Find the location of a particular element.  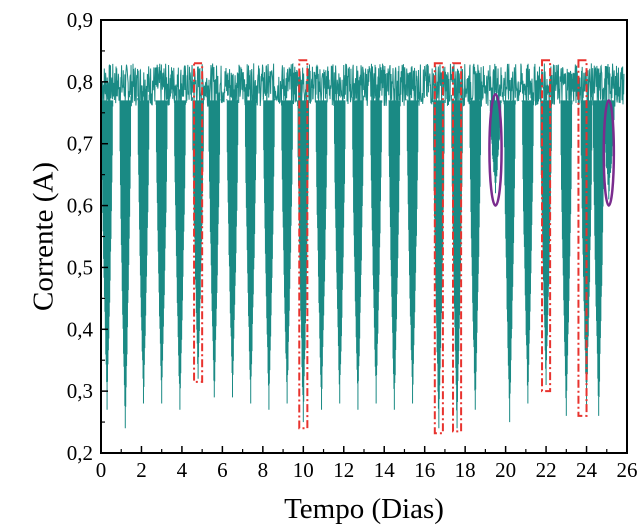

x-tick-label: 8 is located at coordinates (263, 470).